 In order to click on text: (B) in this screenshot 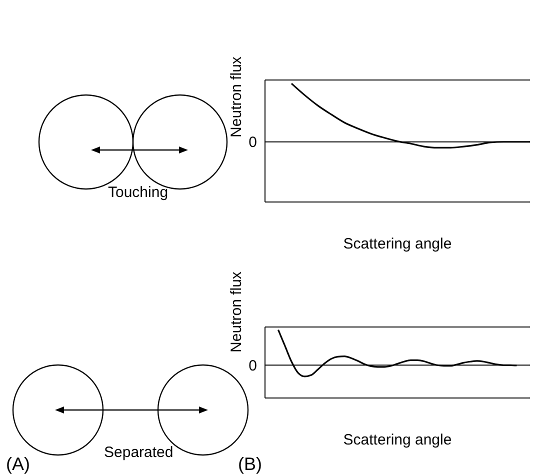, I will do `click(250, 464)`.